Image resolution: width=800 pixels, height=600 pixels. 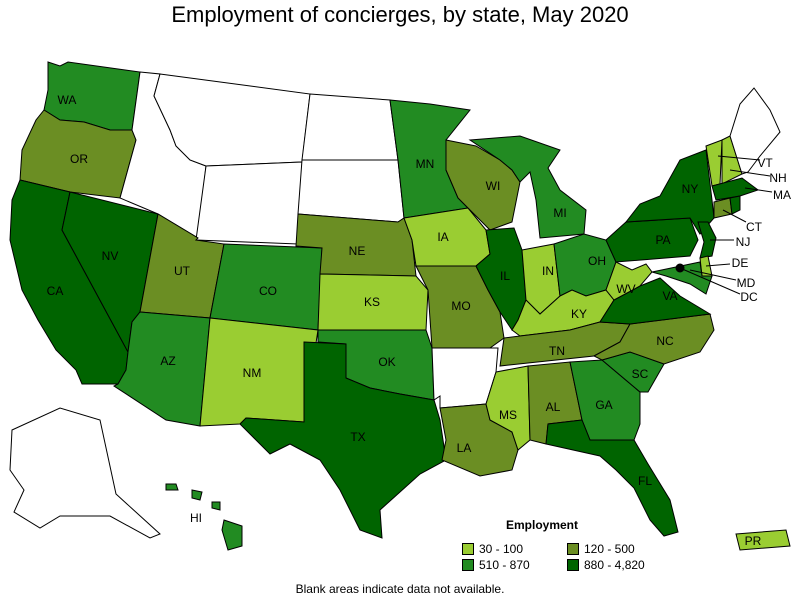 I want to click on state-fl, so click(x=612, y=478).